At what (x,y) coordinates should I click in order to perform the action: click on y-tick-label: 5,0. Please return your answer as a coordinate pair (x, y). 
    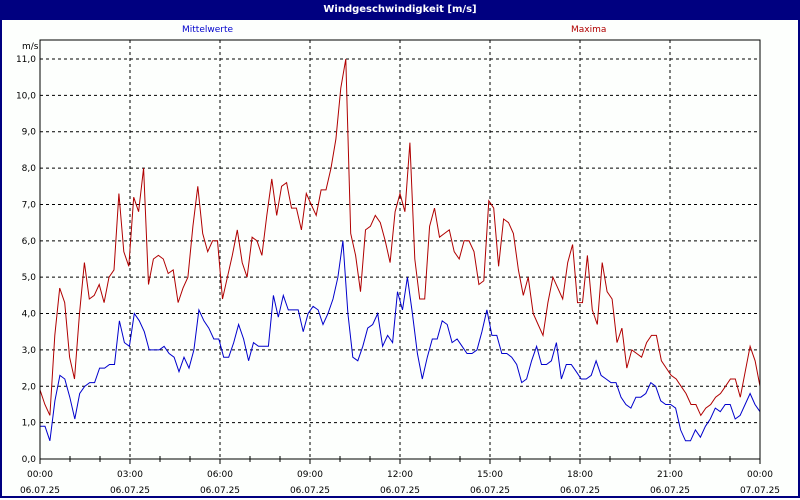
    Looking at the image, I should click on (29, 278).